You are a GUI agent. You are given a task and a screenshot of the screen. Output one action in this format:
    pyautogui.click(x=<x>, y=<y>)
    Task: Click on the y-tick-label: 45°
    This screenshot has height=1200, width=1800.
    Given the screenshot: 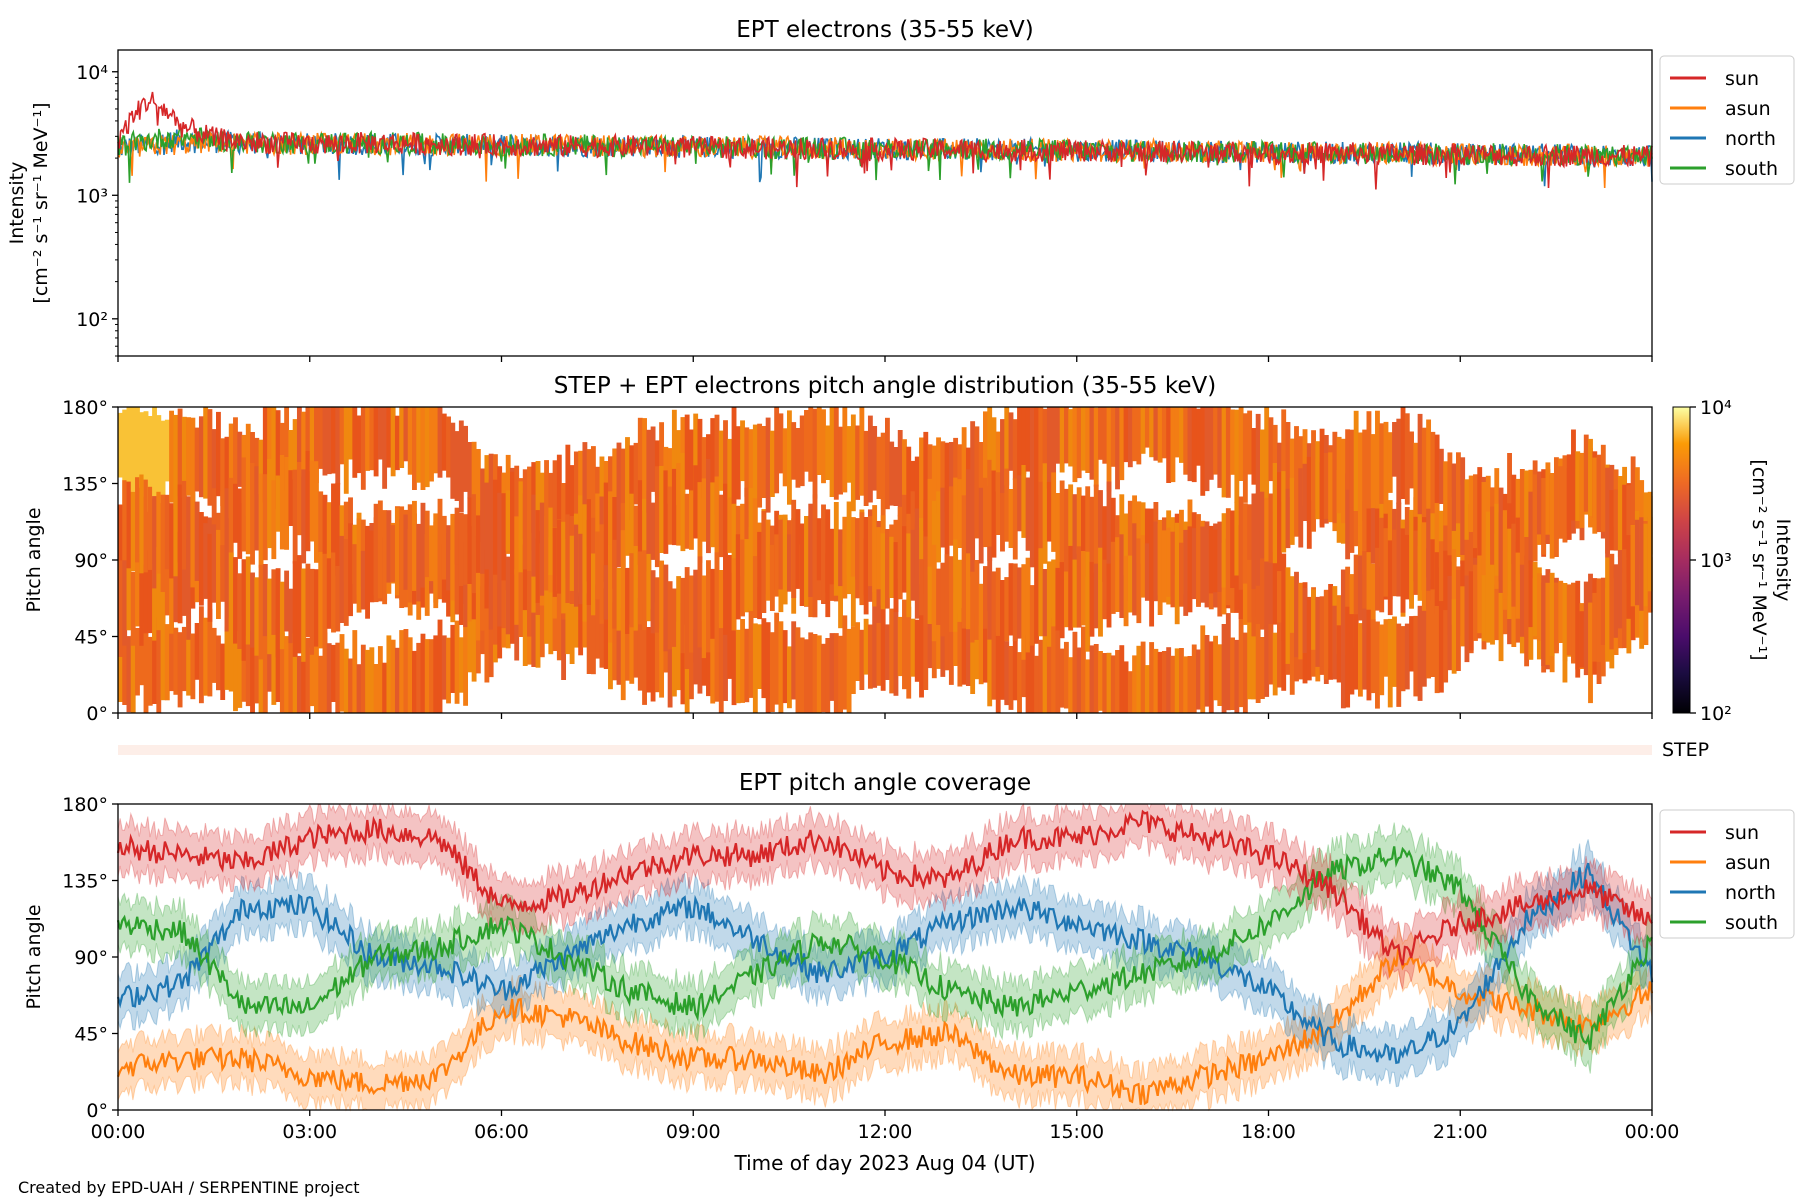 What is the action you would take?
    pyautogui.click(x=91, y=1035)
    